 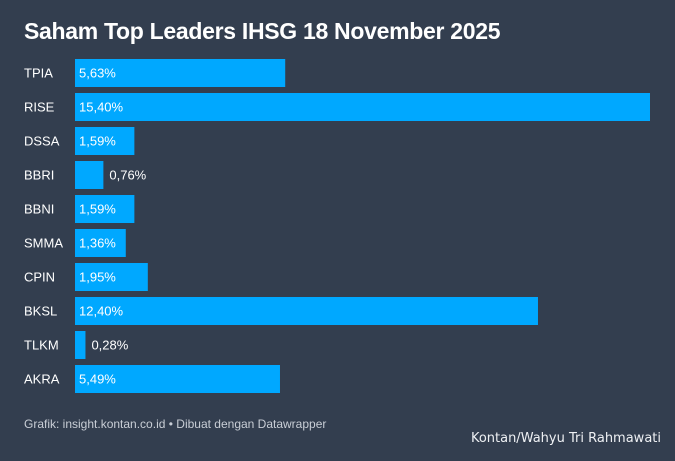 I want to click on category-label: SMMA, so click(x=43, y=243).